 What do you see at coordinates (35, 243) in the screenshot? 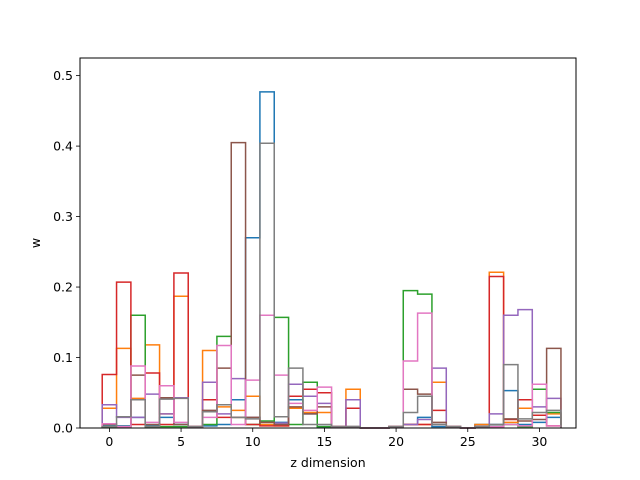
I see `y-axis-label: w` at bounding box center [35, 243].